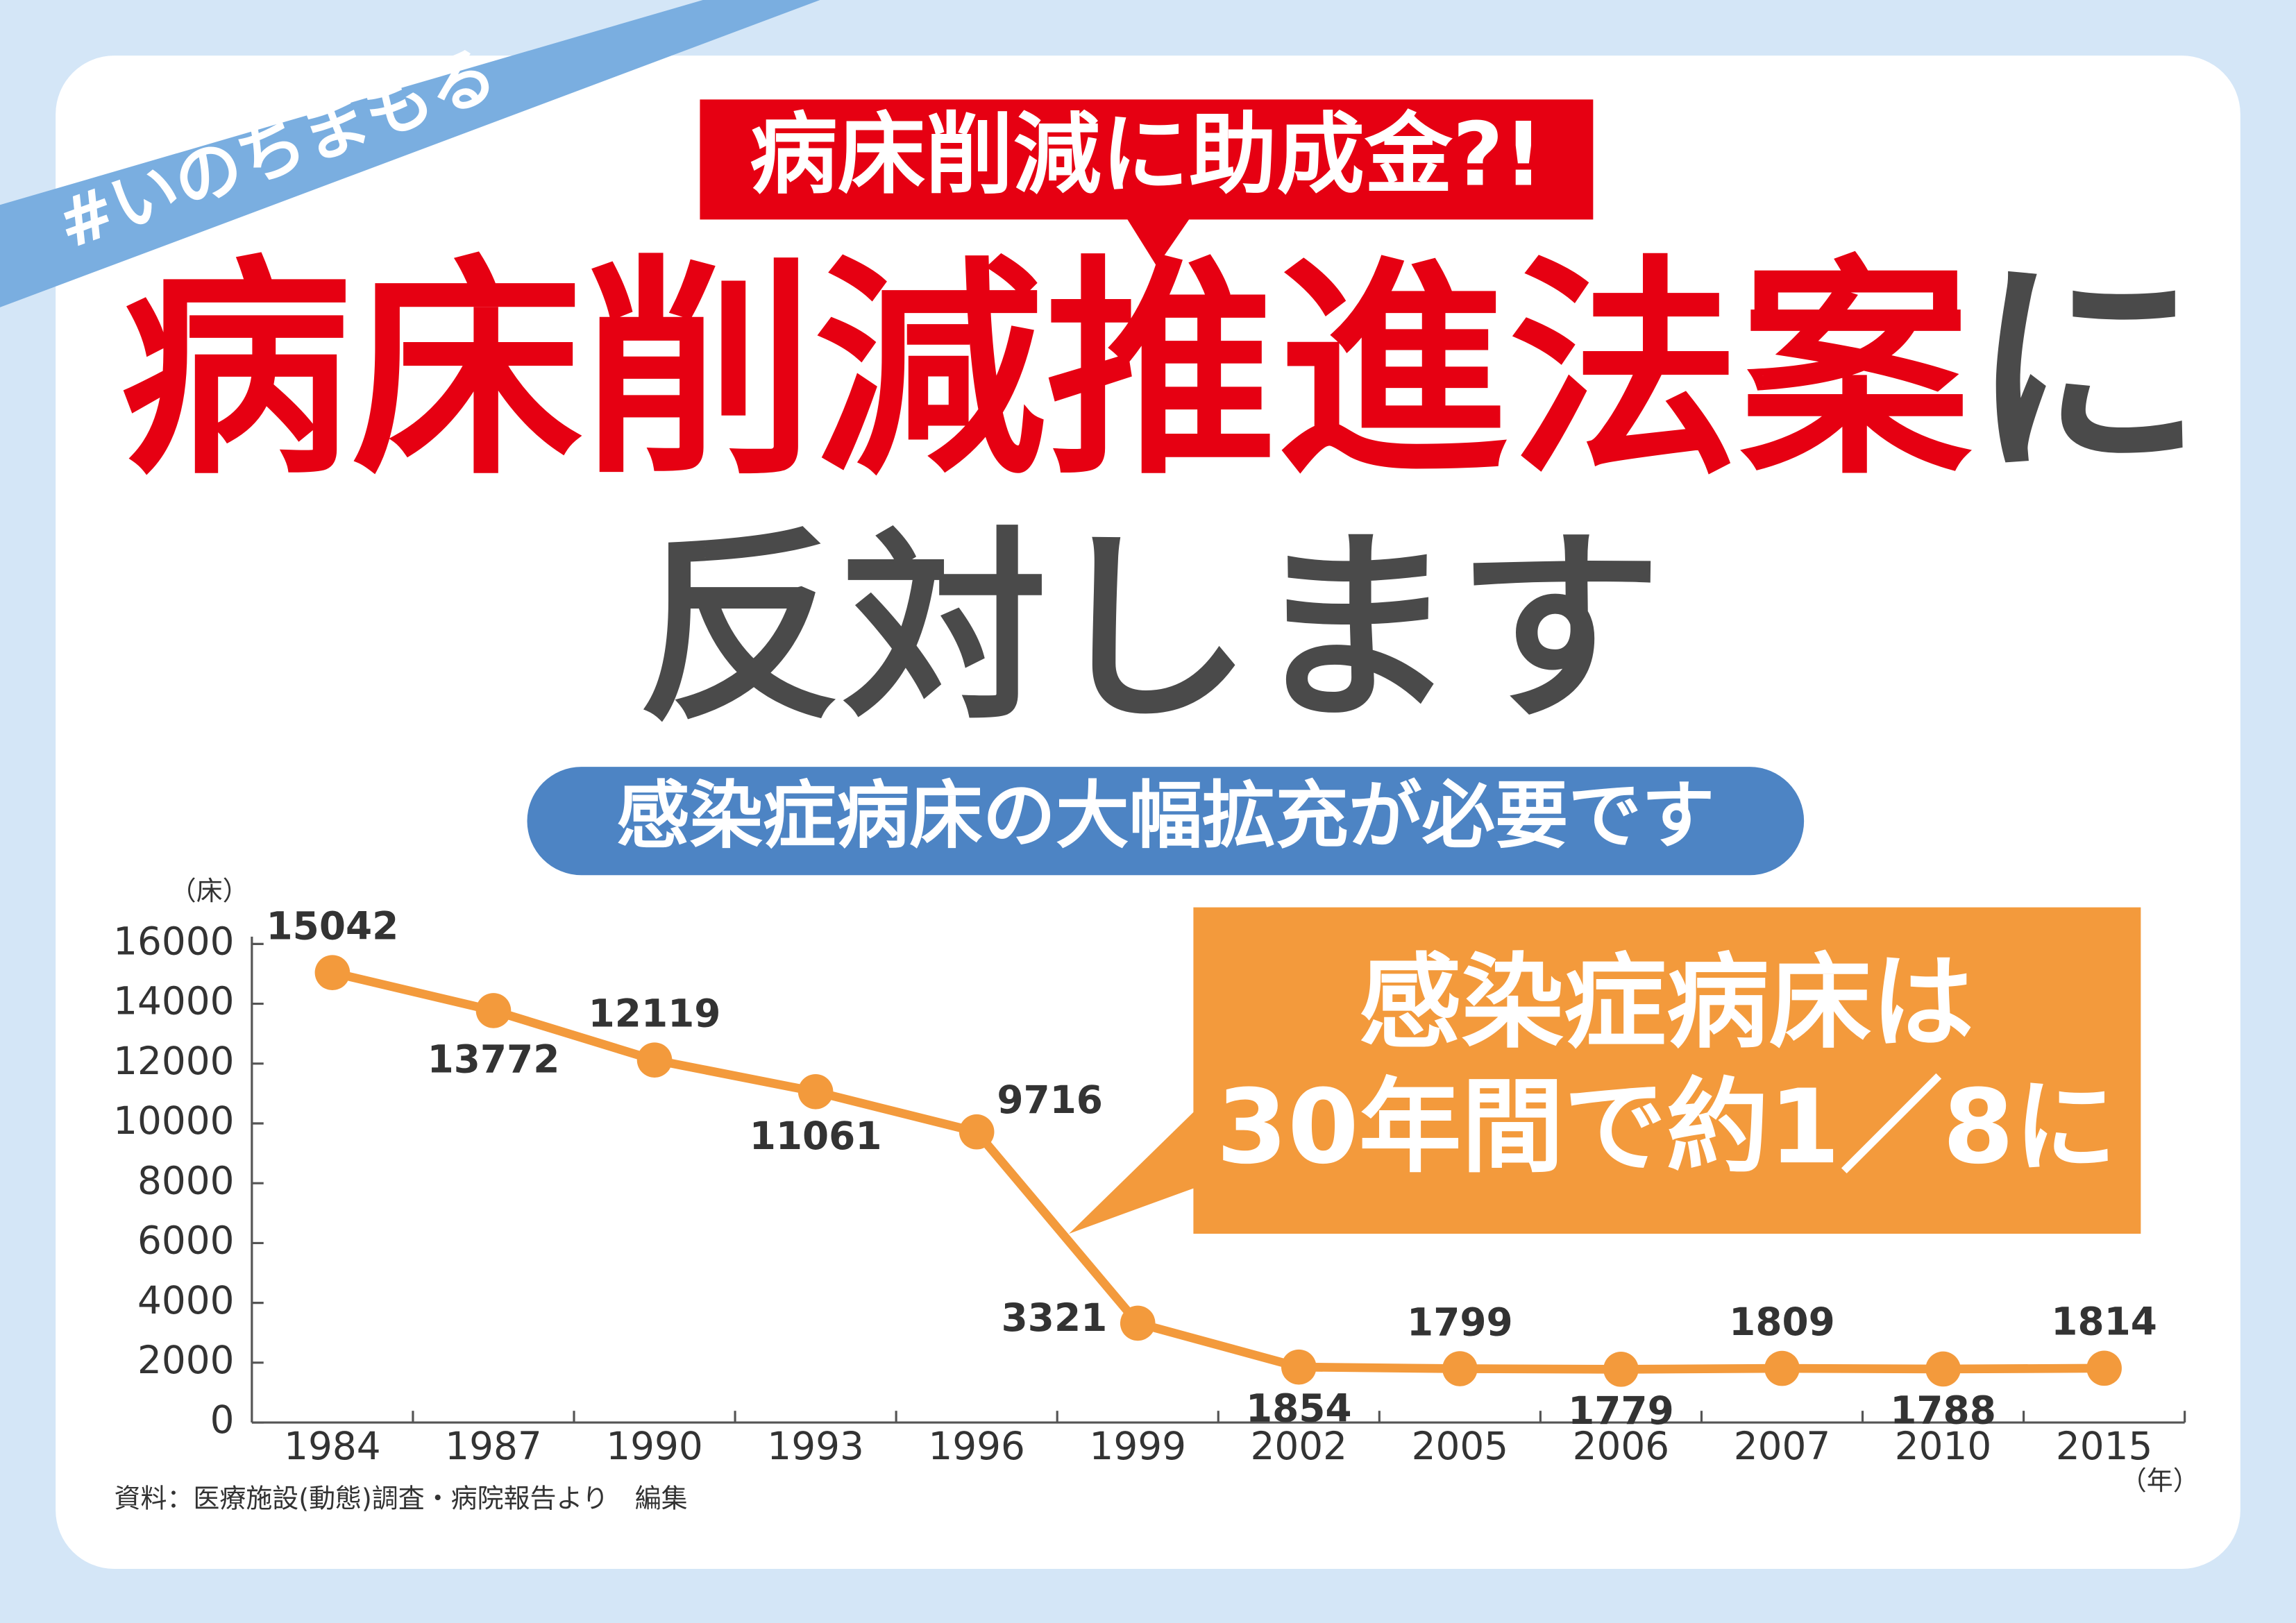 The image size is (2296, 1623). I want to click on banner, so click(410, 153).